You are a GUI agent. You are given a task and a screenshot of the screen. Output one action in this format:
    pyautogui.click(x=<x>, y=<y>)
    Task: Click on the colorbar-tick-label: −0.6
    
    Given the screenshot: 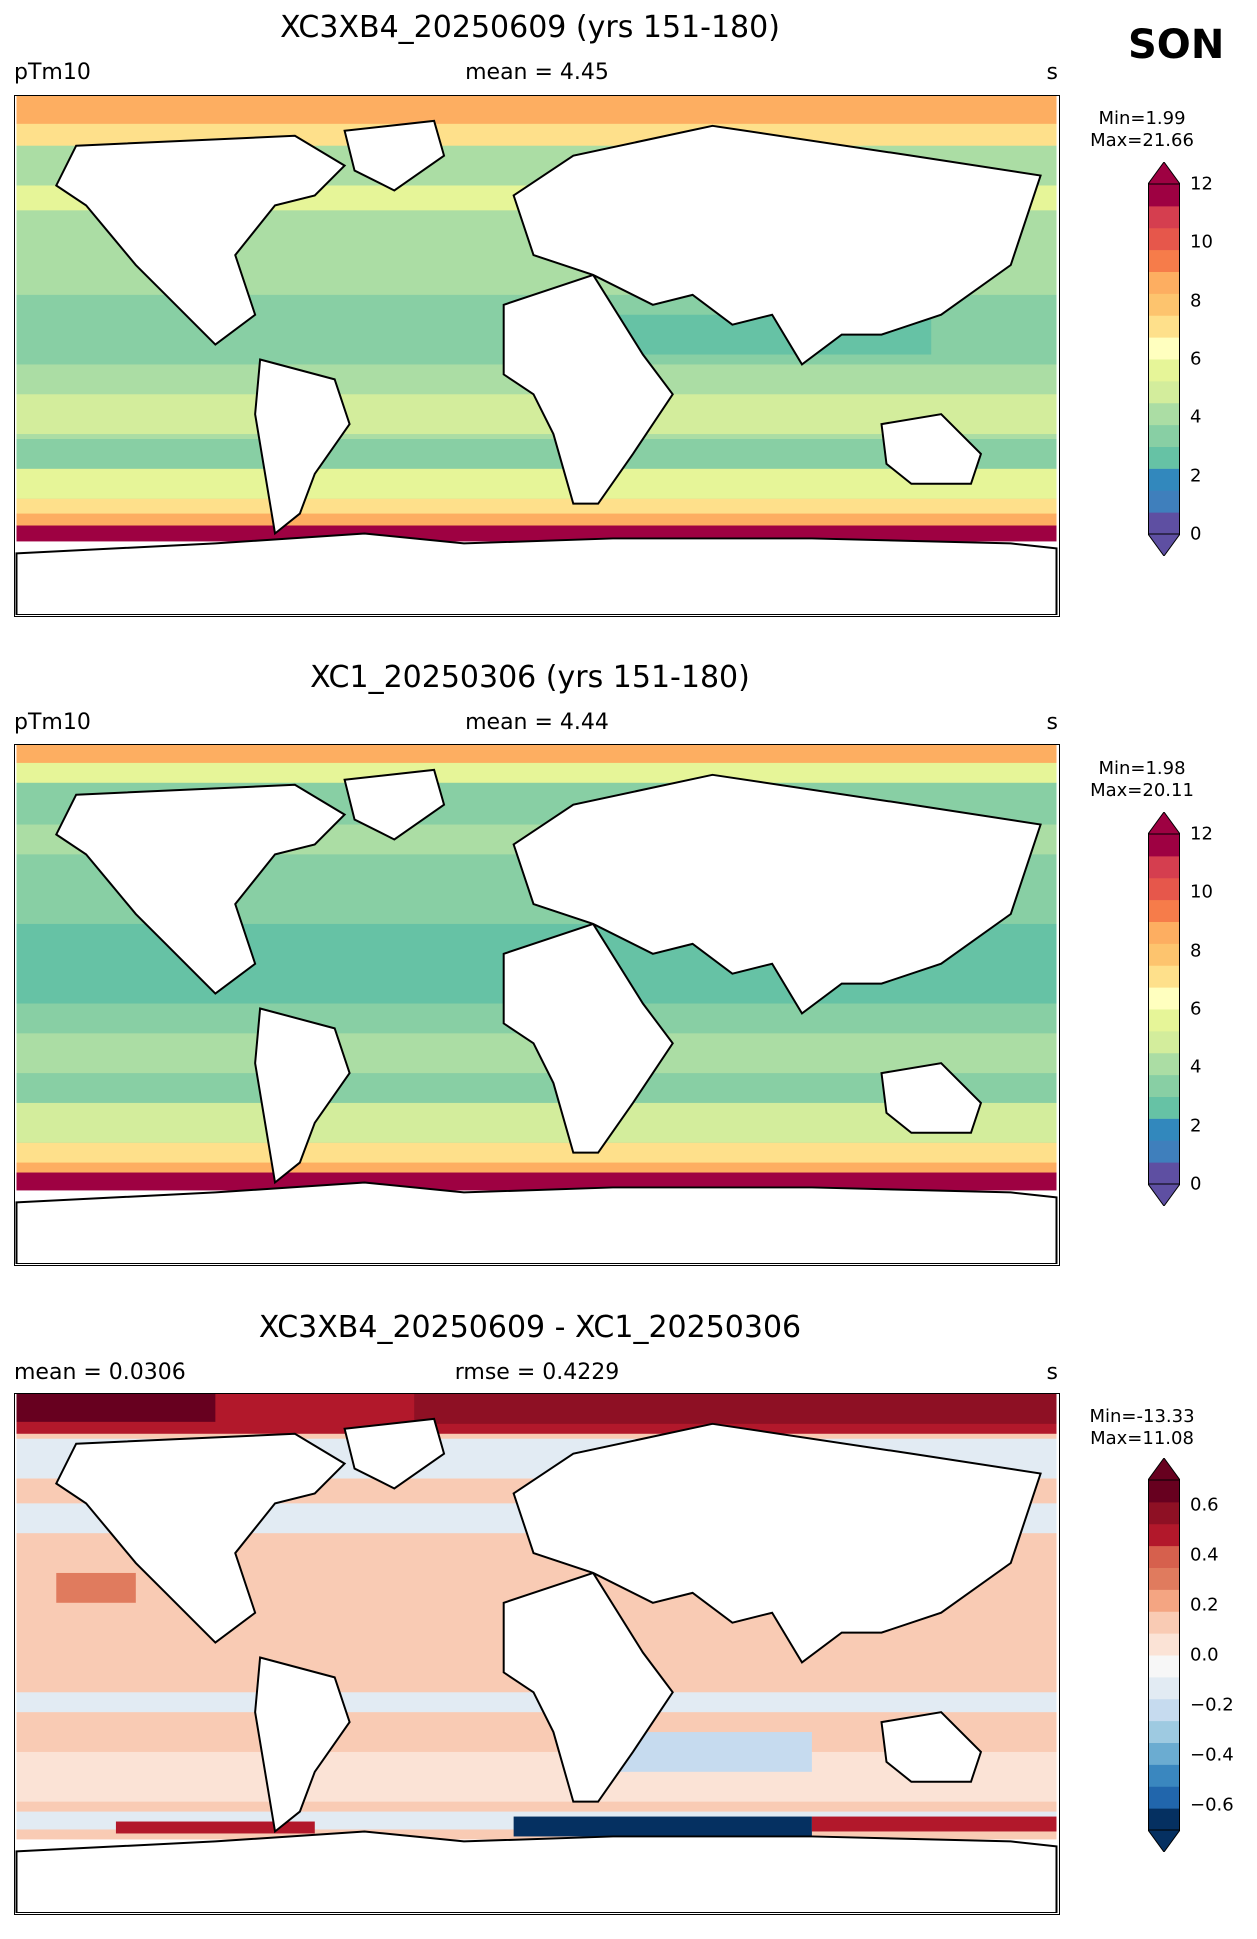 What is the action you would take?
    pyautogui.click(x=1212, y=1805)
    